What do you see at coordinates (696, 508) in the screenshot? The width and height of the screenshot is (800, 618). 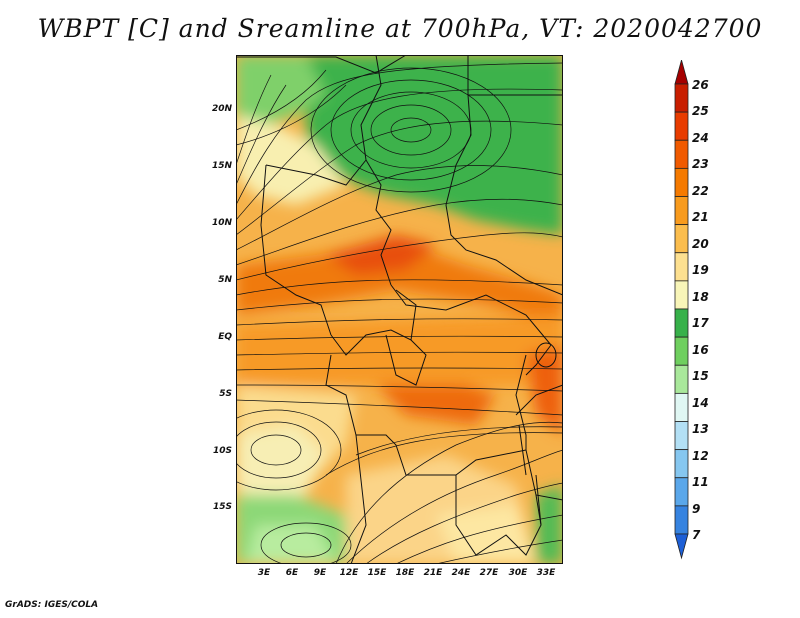 I see `colorbar-label: 9` at bounding box center [696, 508].